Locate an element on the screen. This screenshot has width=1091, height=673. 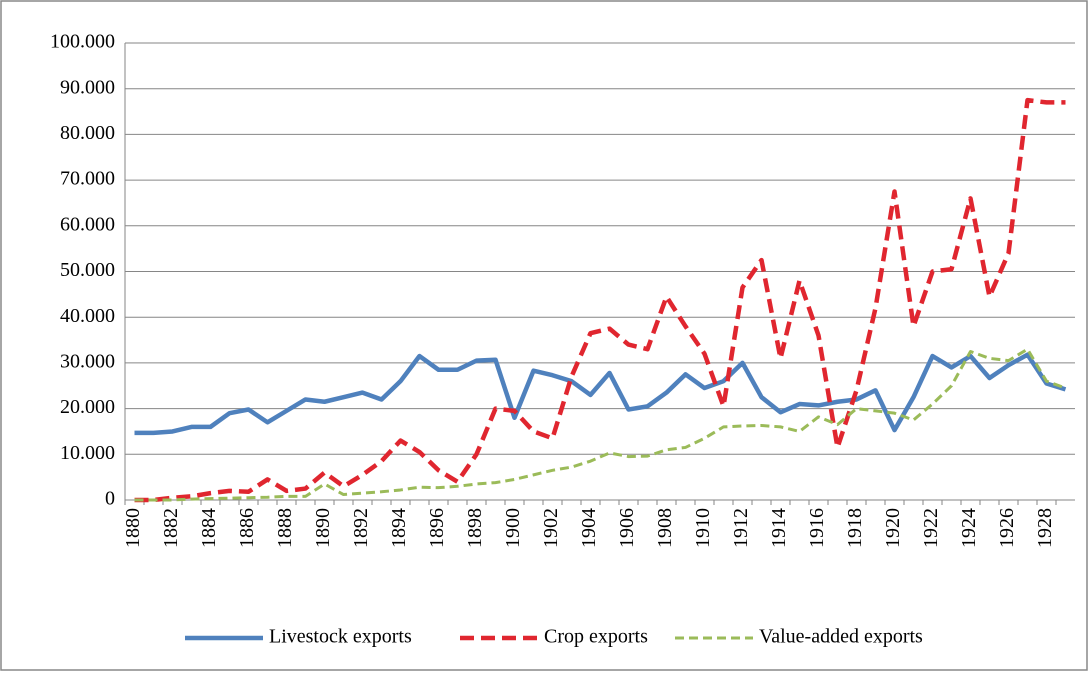
y-tick-label: 0 is located at coordinates (110, 499).